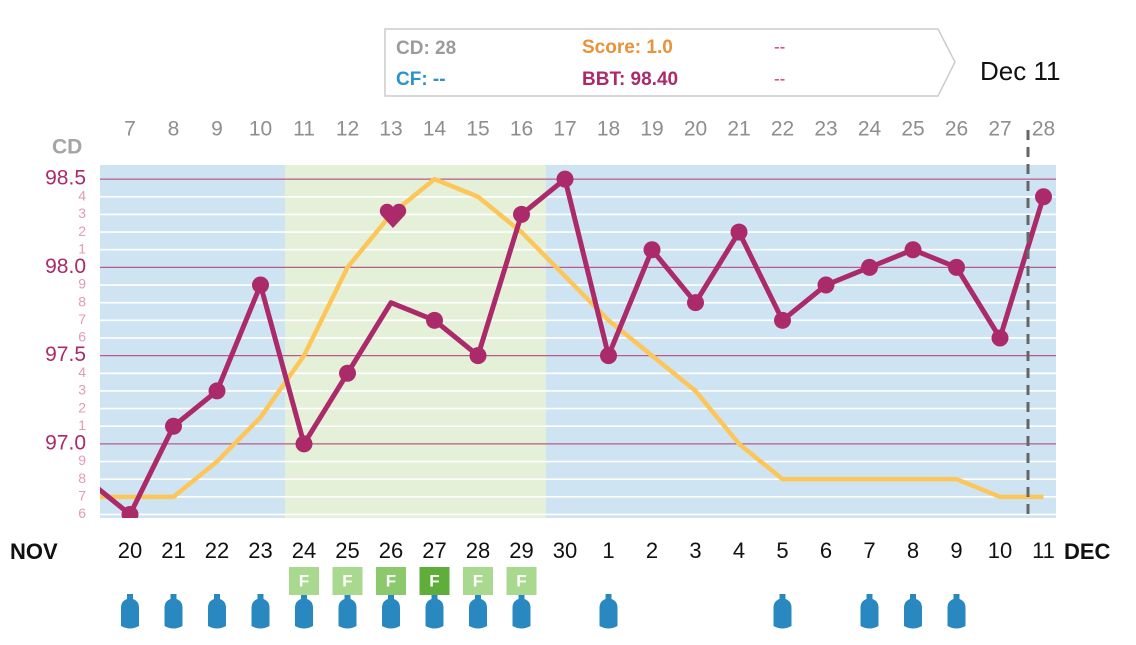 The image size is (1136, 645). I want to click on cycle-day-label: 7, so click(130, 129).